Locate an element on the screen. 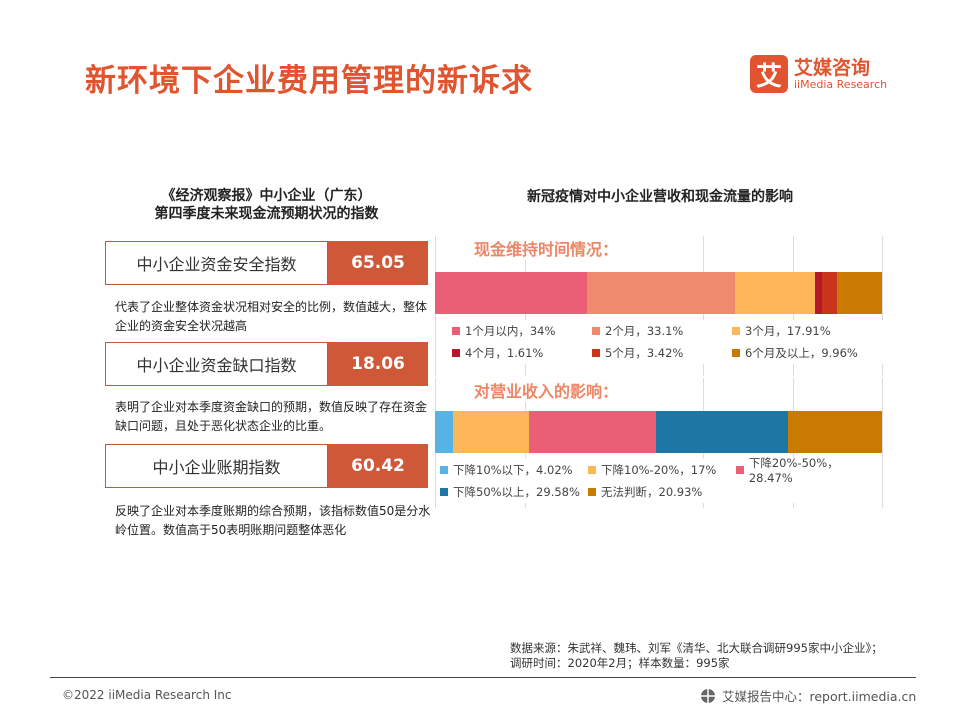  page-title: 新环境下企业费用管理的新诉求 is located at coordinates (309, 81).